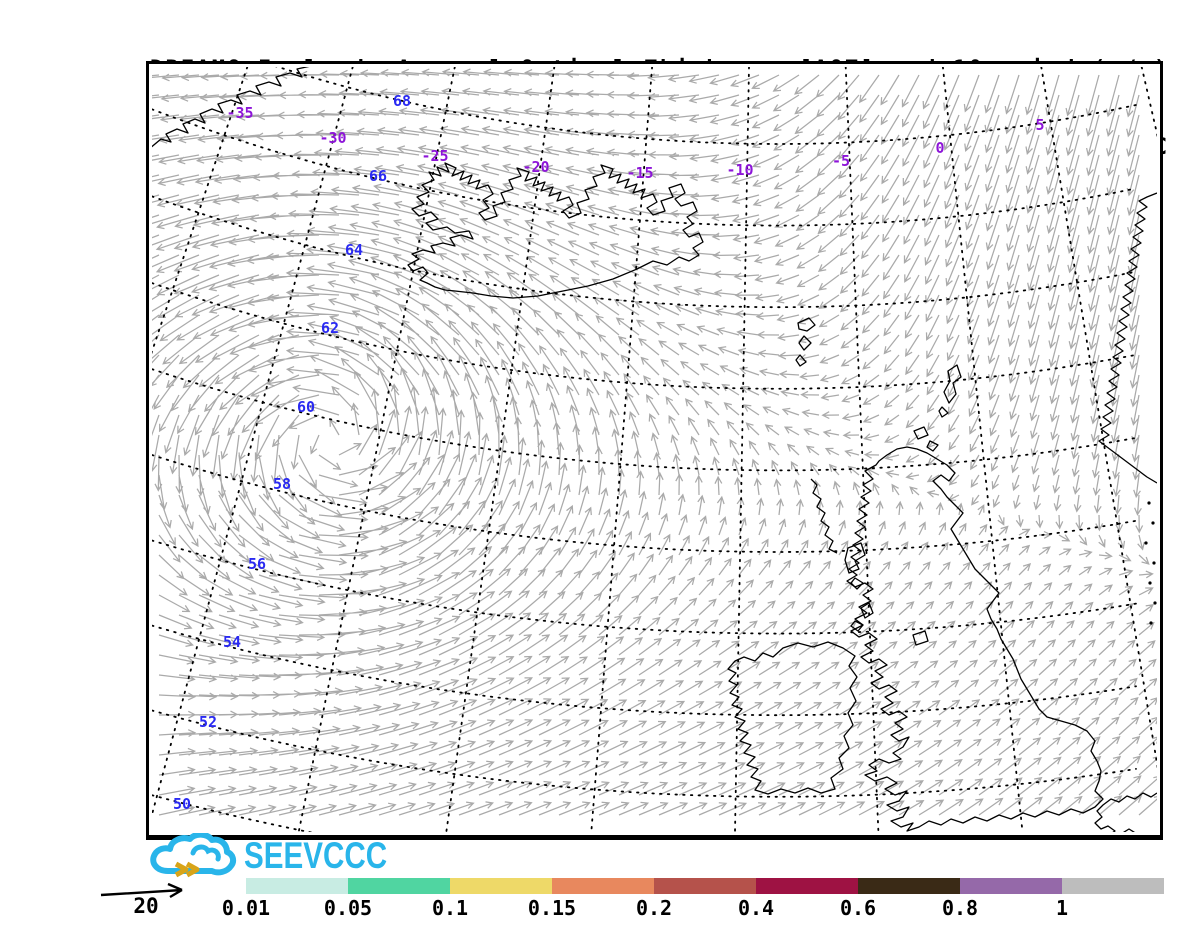  I want to click on lon-label: -35, so click(239, 113).